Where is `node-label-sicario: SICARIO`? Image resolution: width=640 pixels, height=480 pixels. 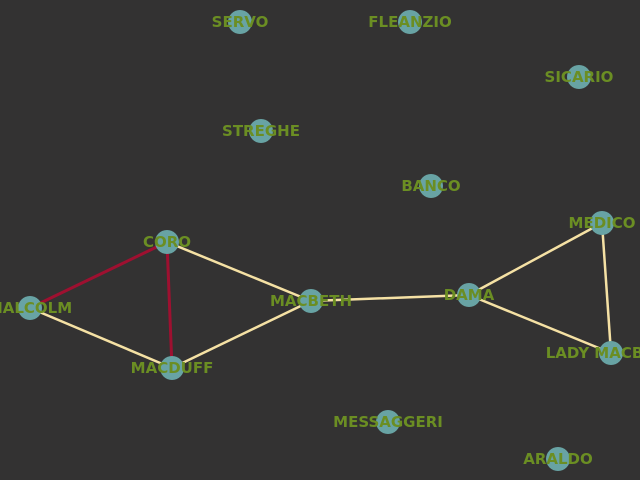 node-label-sicario: SICARIO is located at coordinates (579, 77).